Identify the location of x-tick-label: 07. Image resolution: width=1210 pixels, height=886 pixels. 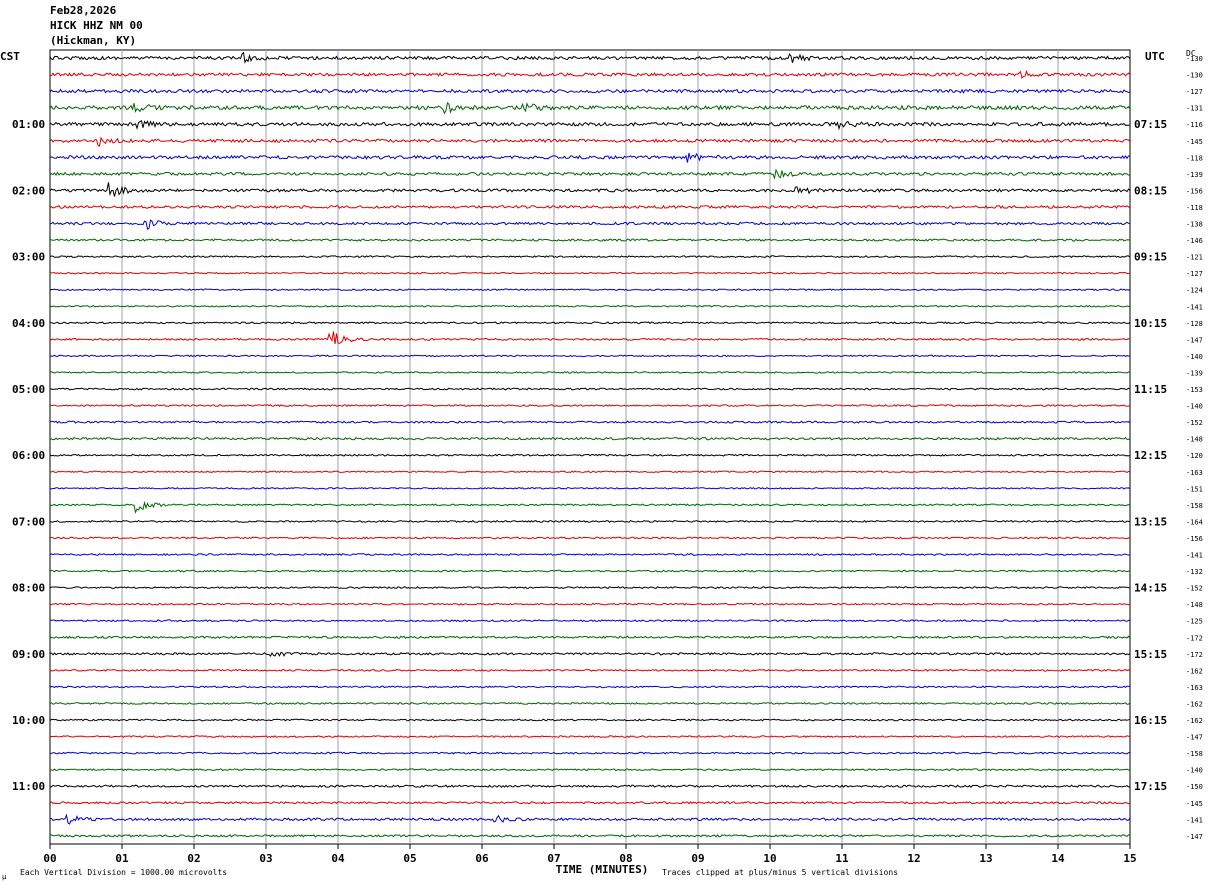
(553, 858).